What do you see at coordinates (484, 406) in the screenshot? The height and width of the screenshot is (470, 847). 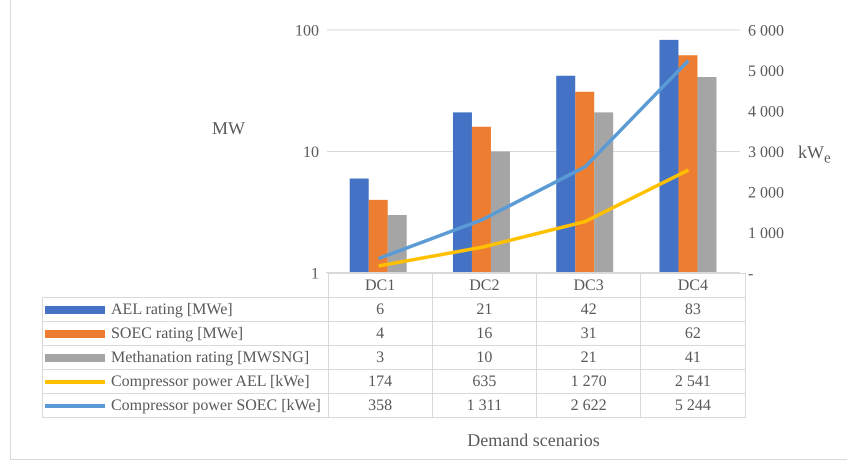 I see `data-label: 1 311` at bounding box center [484, 406].